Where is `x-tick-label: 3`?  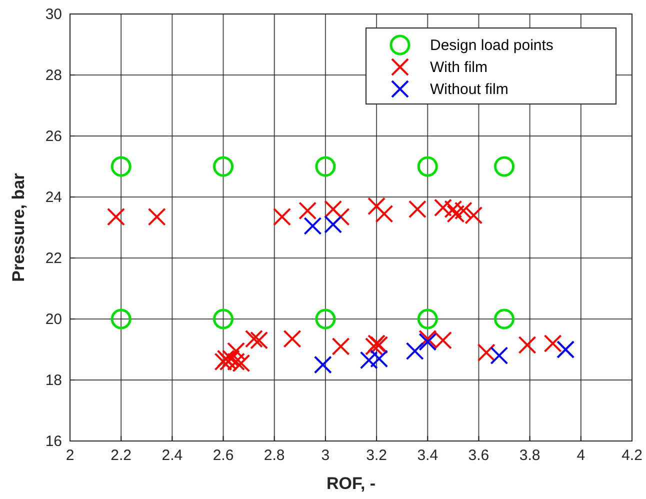
x-tick-label: 3 is located at coordinates (325, 455).